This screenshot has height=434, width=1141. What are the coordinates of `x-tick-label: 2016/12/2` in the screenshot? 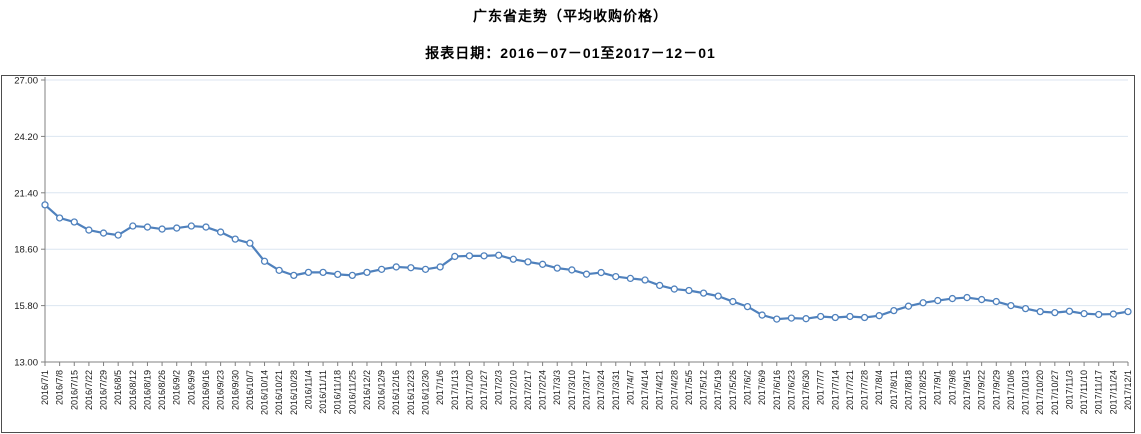 It's located at (367, 390).